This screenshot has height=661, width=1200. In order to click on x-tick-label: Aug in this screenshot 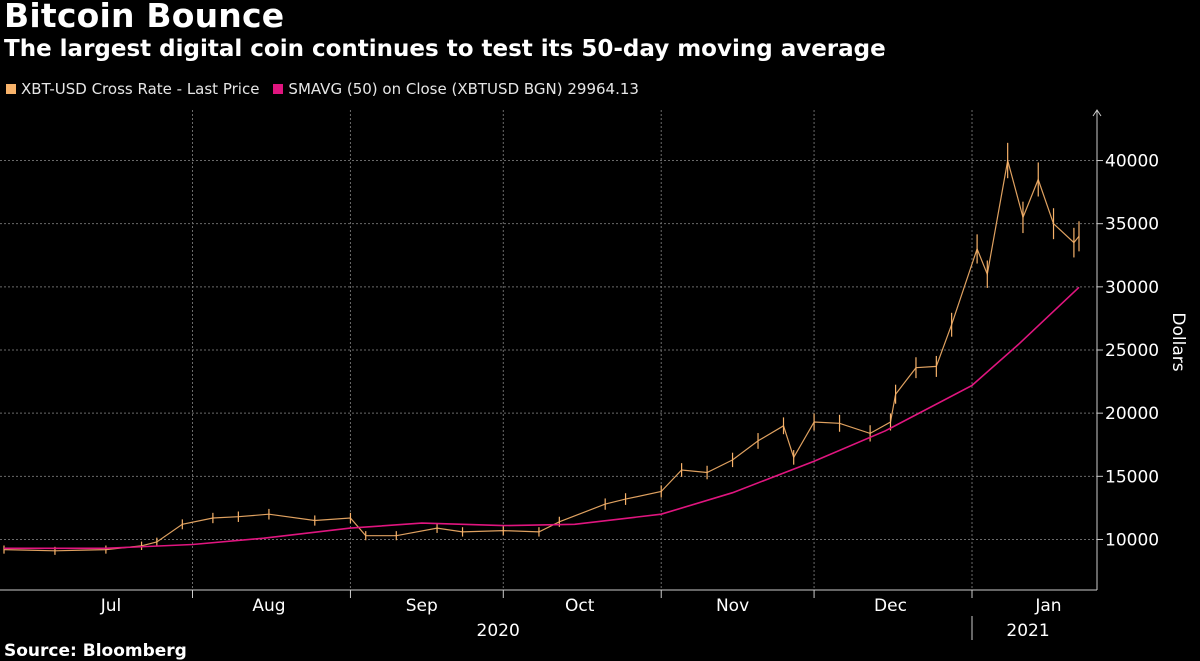, I will do `click(268, 606)`.